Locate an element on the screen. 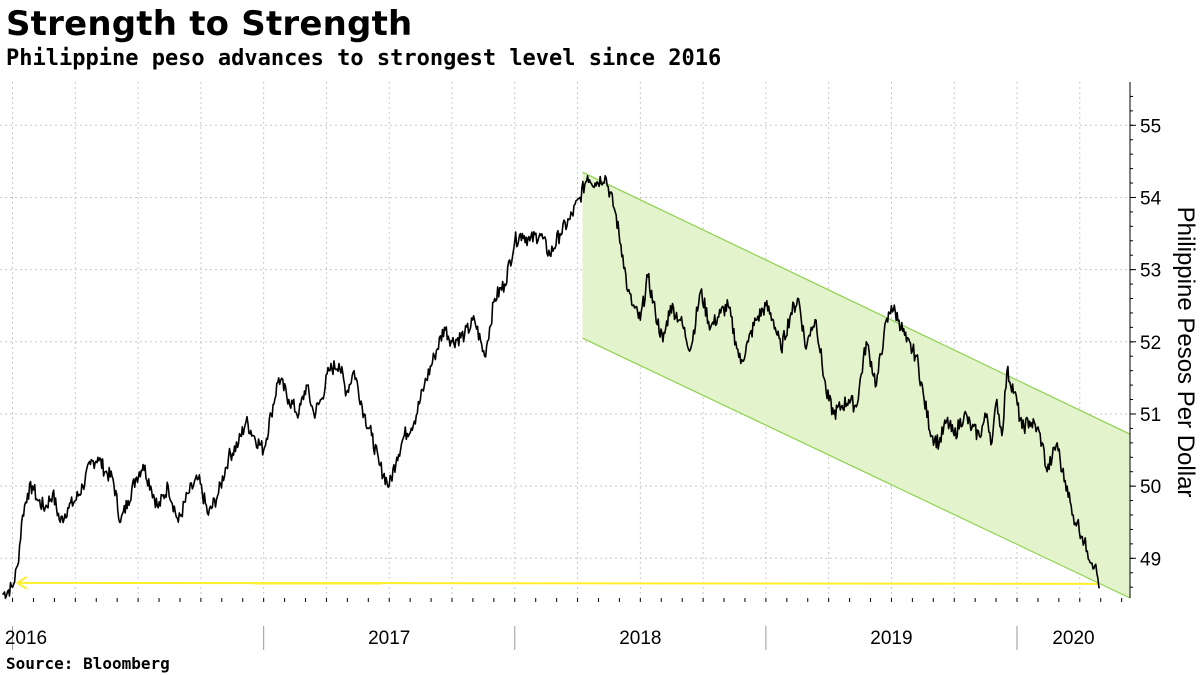  support-arrow-head is located at coordinates (21, 583).